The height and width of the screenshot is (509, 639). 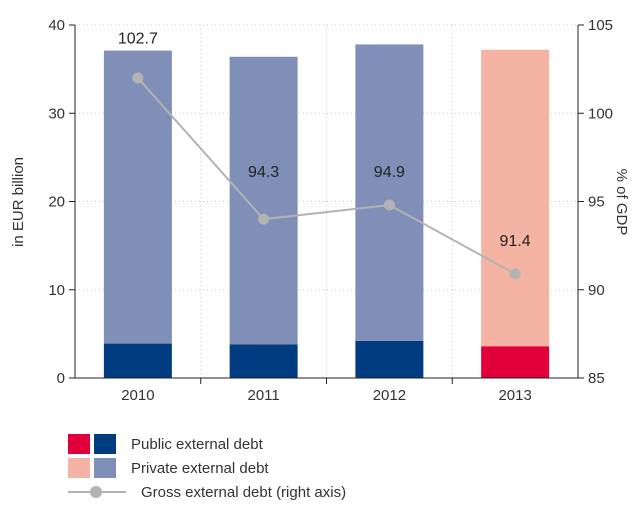 I want to click on right-axis-title: % of GDP, so click(x=621, y=202).